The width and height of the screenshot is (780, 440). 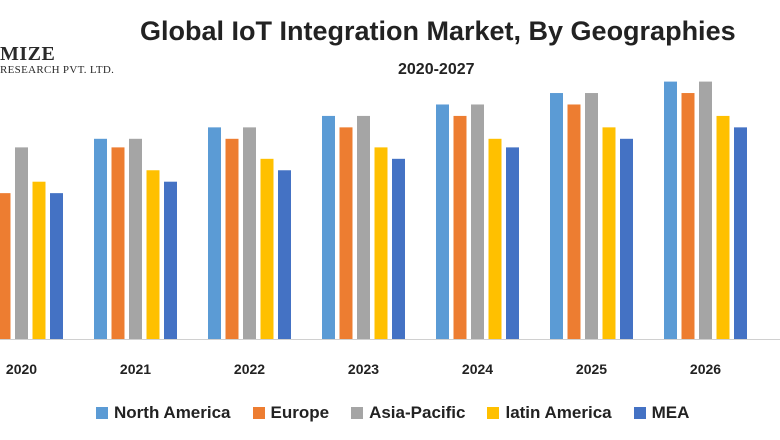 What do you see at coordinates (591, 216) in the screenshot?
I see `bar-asia-pacific-2025` at bounding box center [591, 216].